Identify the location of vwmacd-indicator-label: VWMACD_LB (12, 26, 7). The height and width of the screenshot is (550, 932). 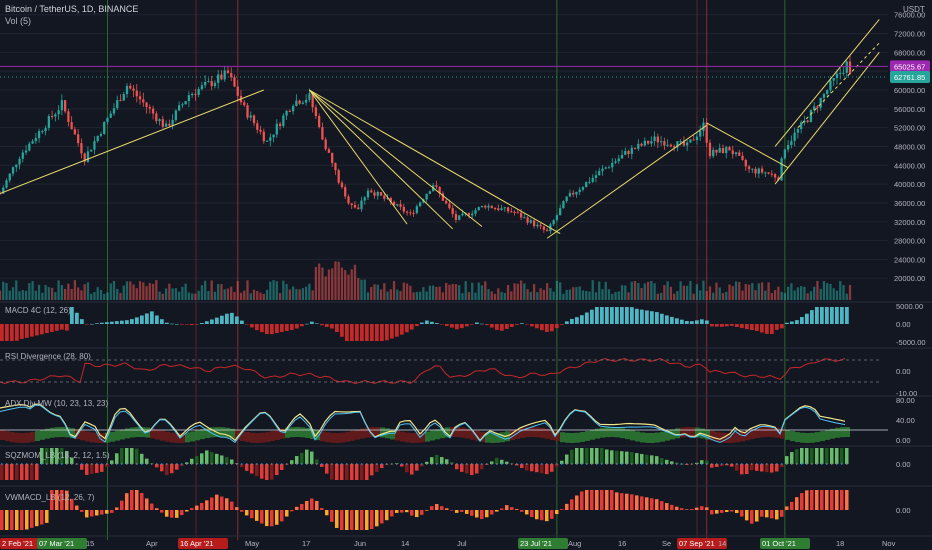
(50, 497).